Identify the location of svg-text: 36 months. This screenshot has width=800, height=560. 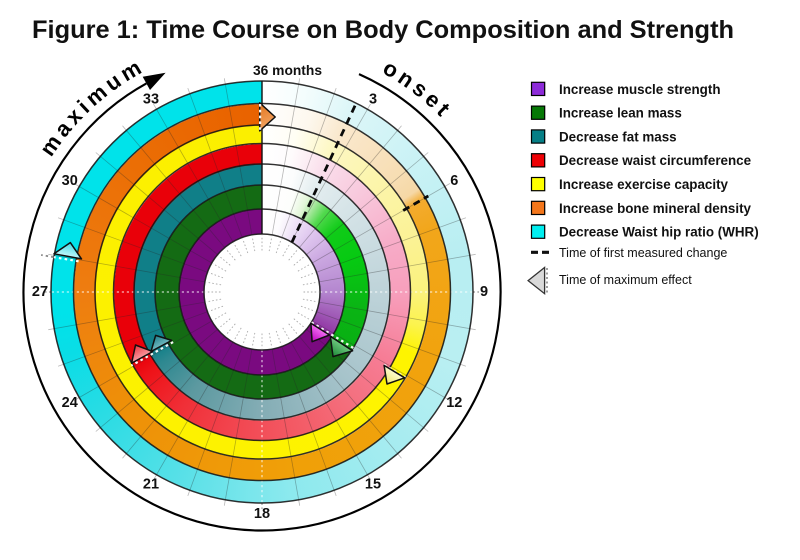
(287, 70).